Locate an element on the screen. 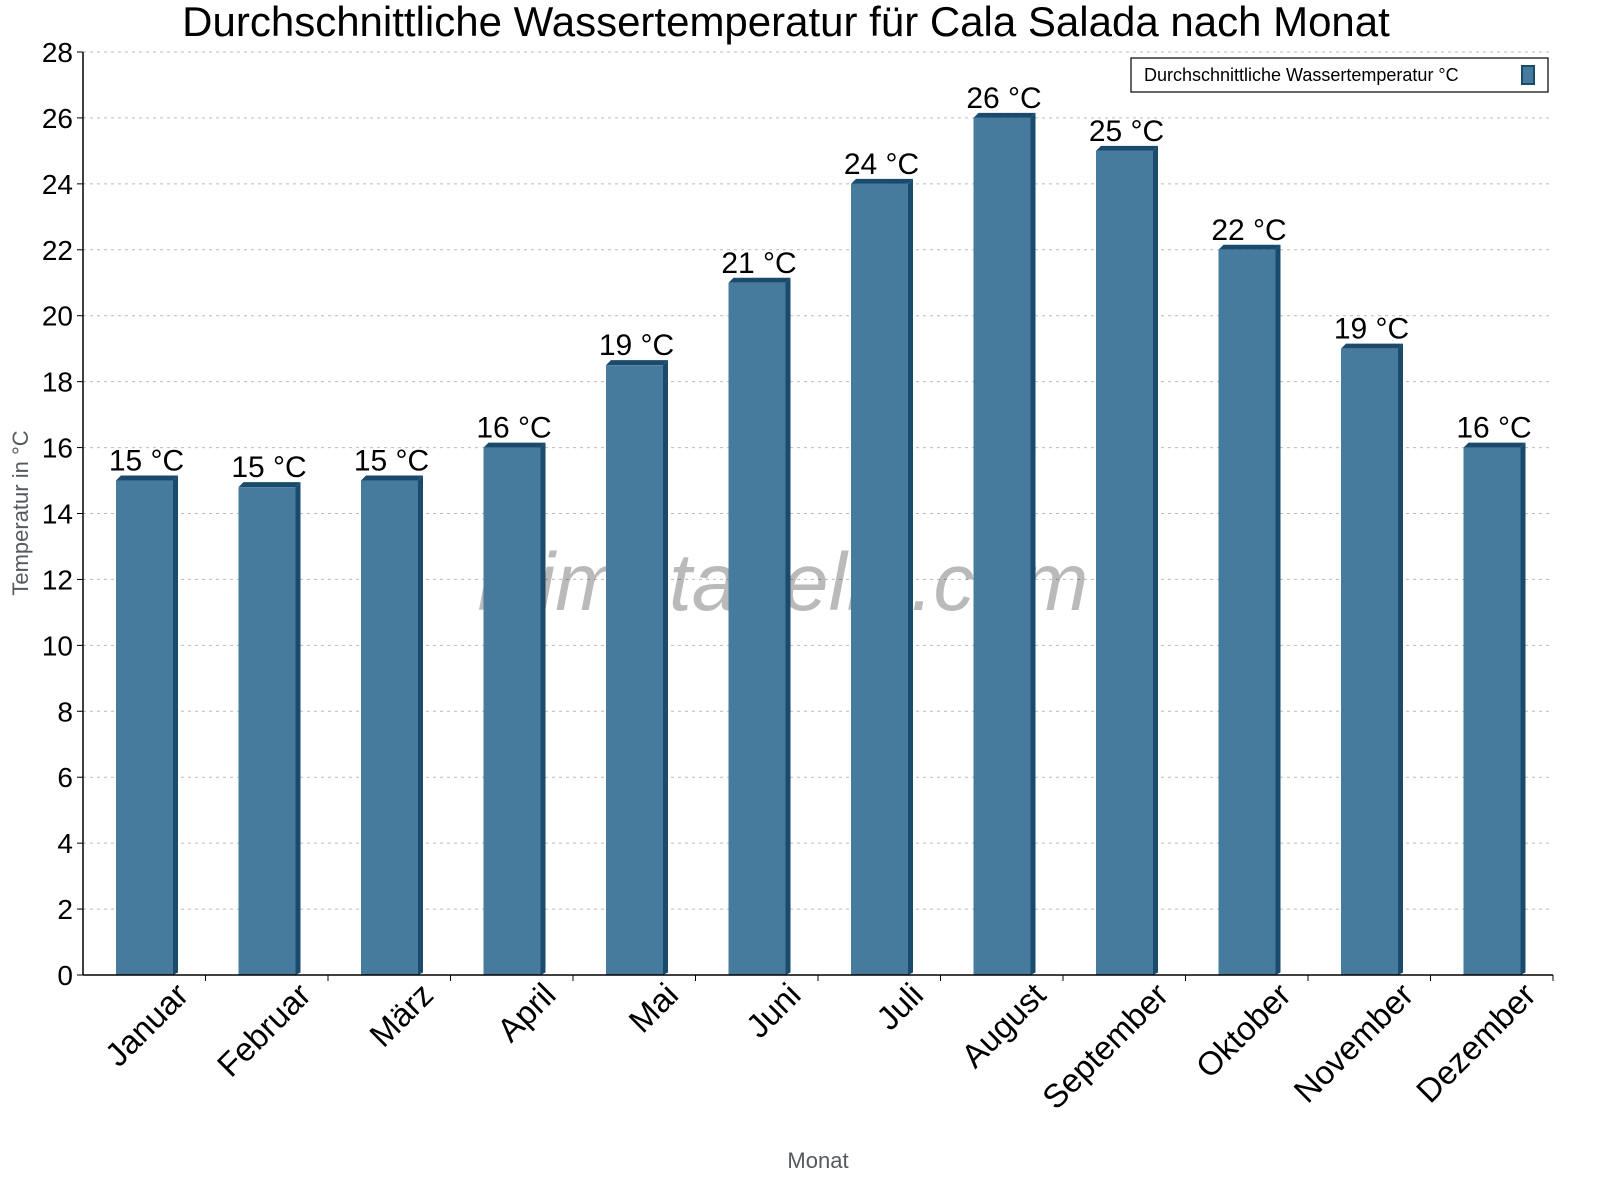 The width and height of the screenshot is (1600, 1200). y-tick-label: 18 is located at coordinates (57, 382).